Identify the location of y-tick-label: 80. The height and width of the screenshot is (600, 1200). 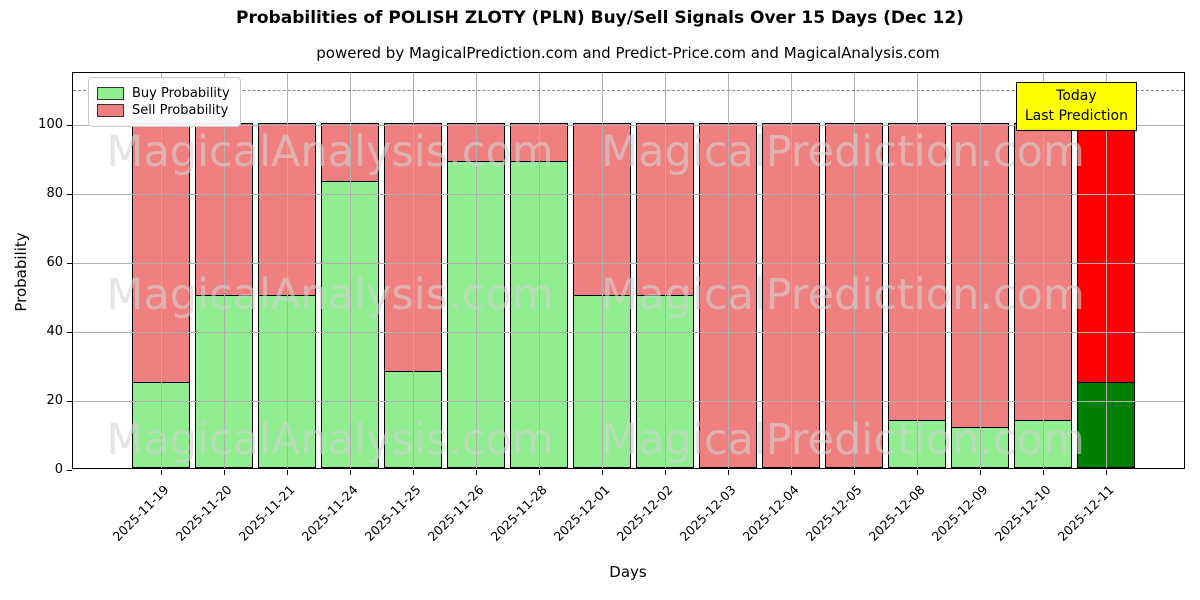
(54, 193).